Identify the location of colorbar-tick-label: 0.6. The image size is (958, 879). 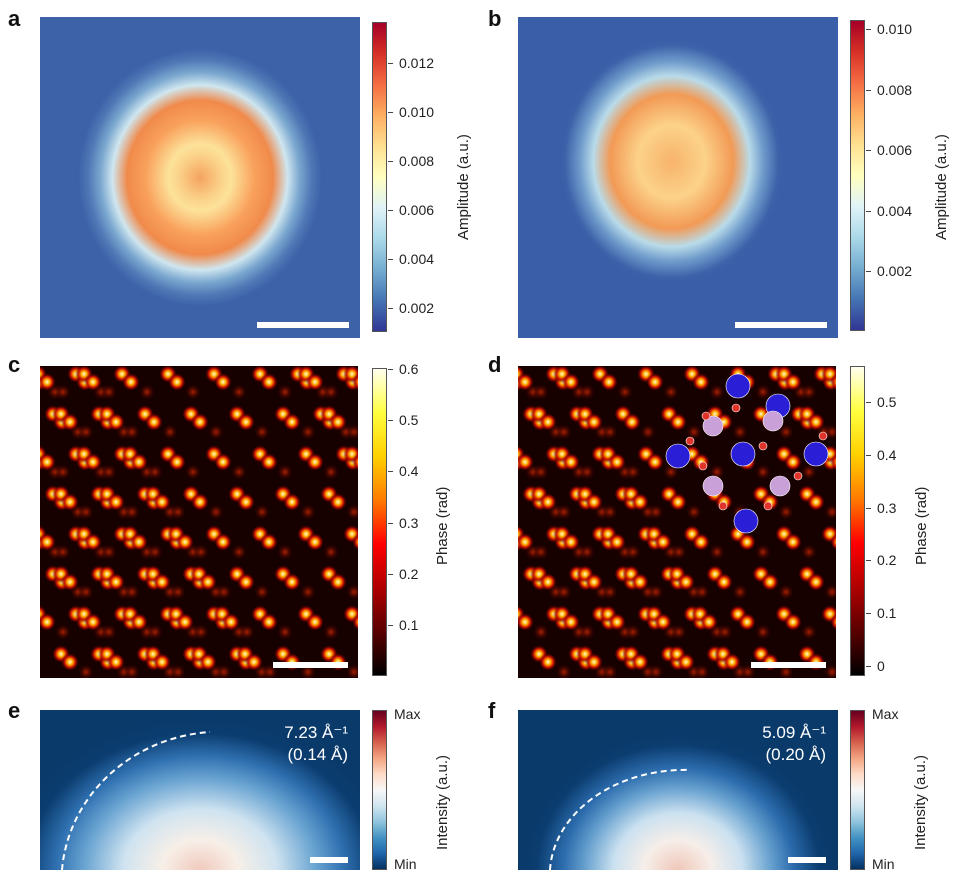
(403, 369).